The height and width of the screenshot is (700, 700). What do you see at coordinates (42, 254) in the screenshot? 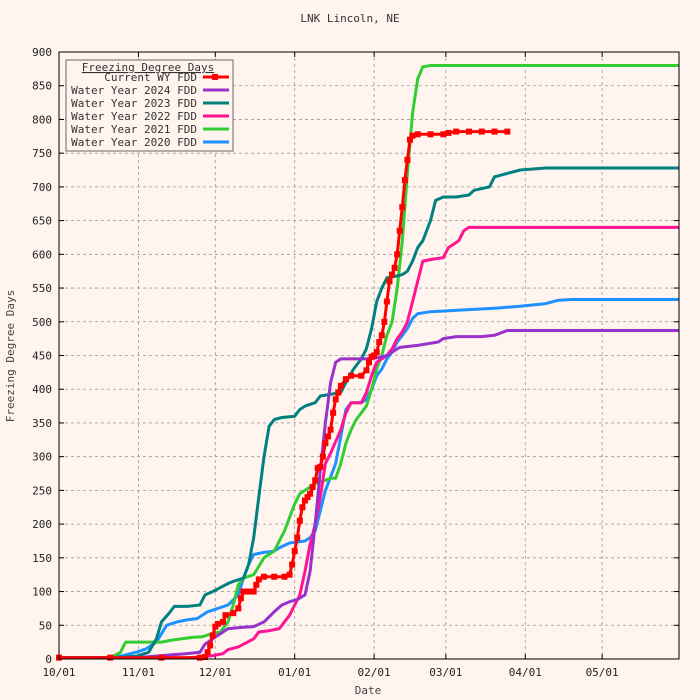
I see `y-tick-label: 600` at bounding box center [42, 254].